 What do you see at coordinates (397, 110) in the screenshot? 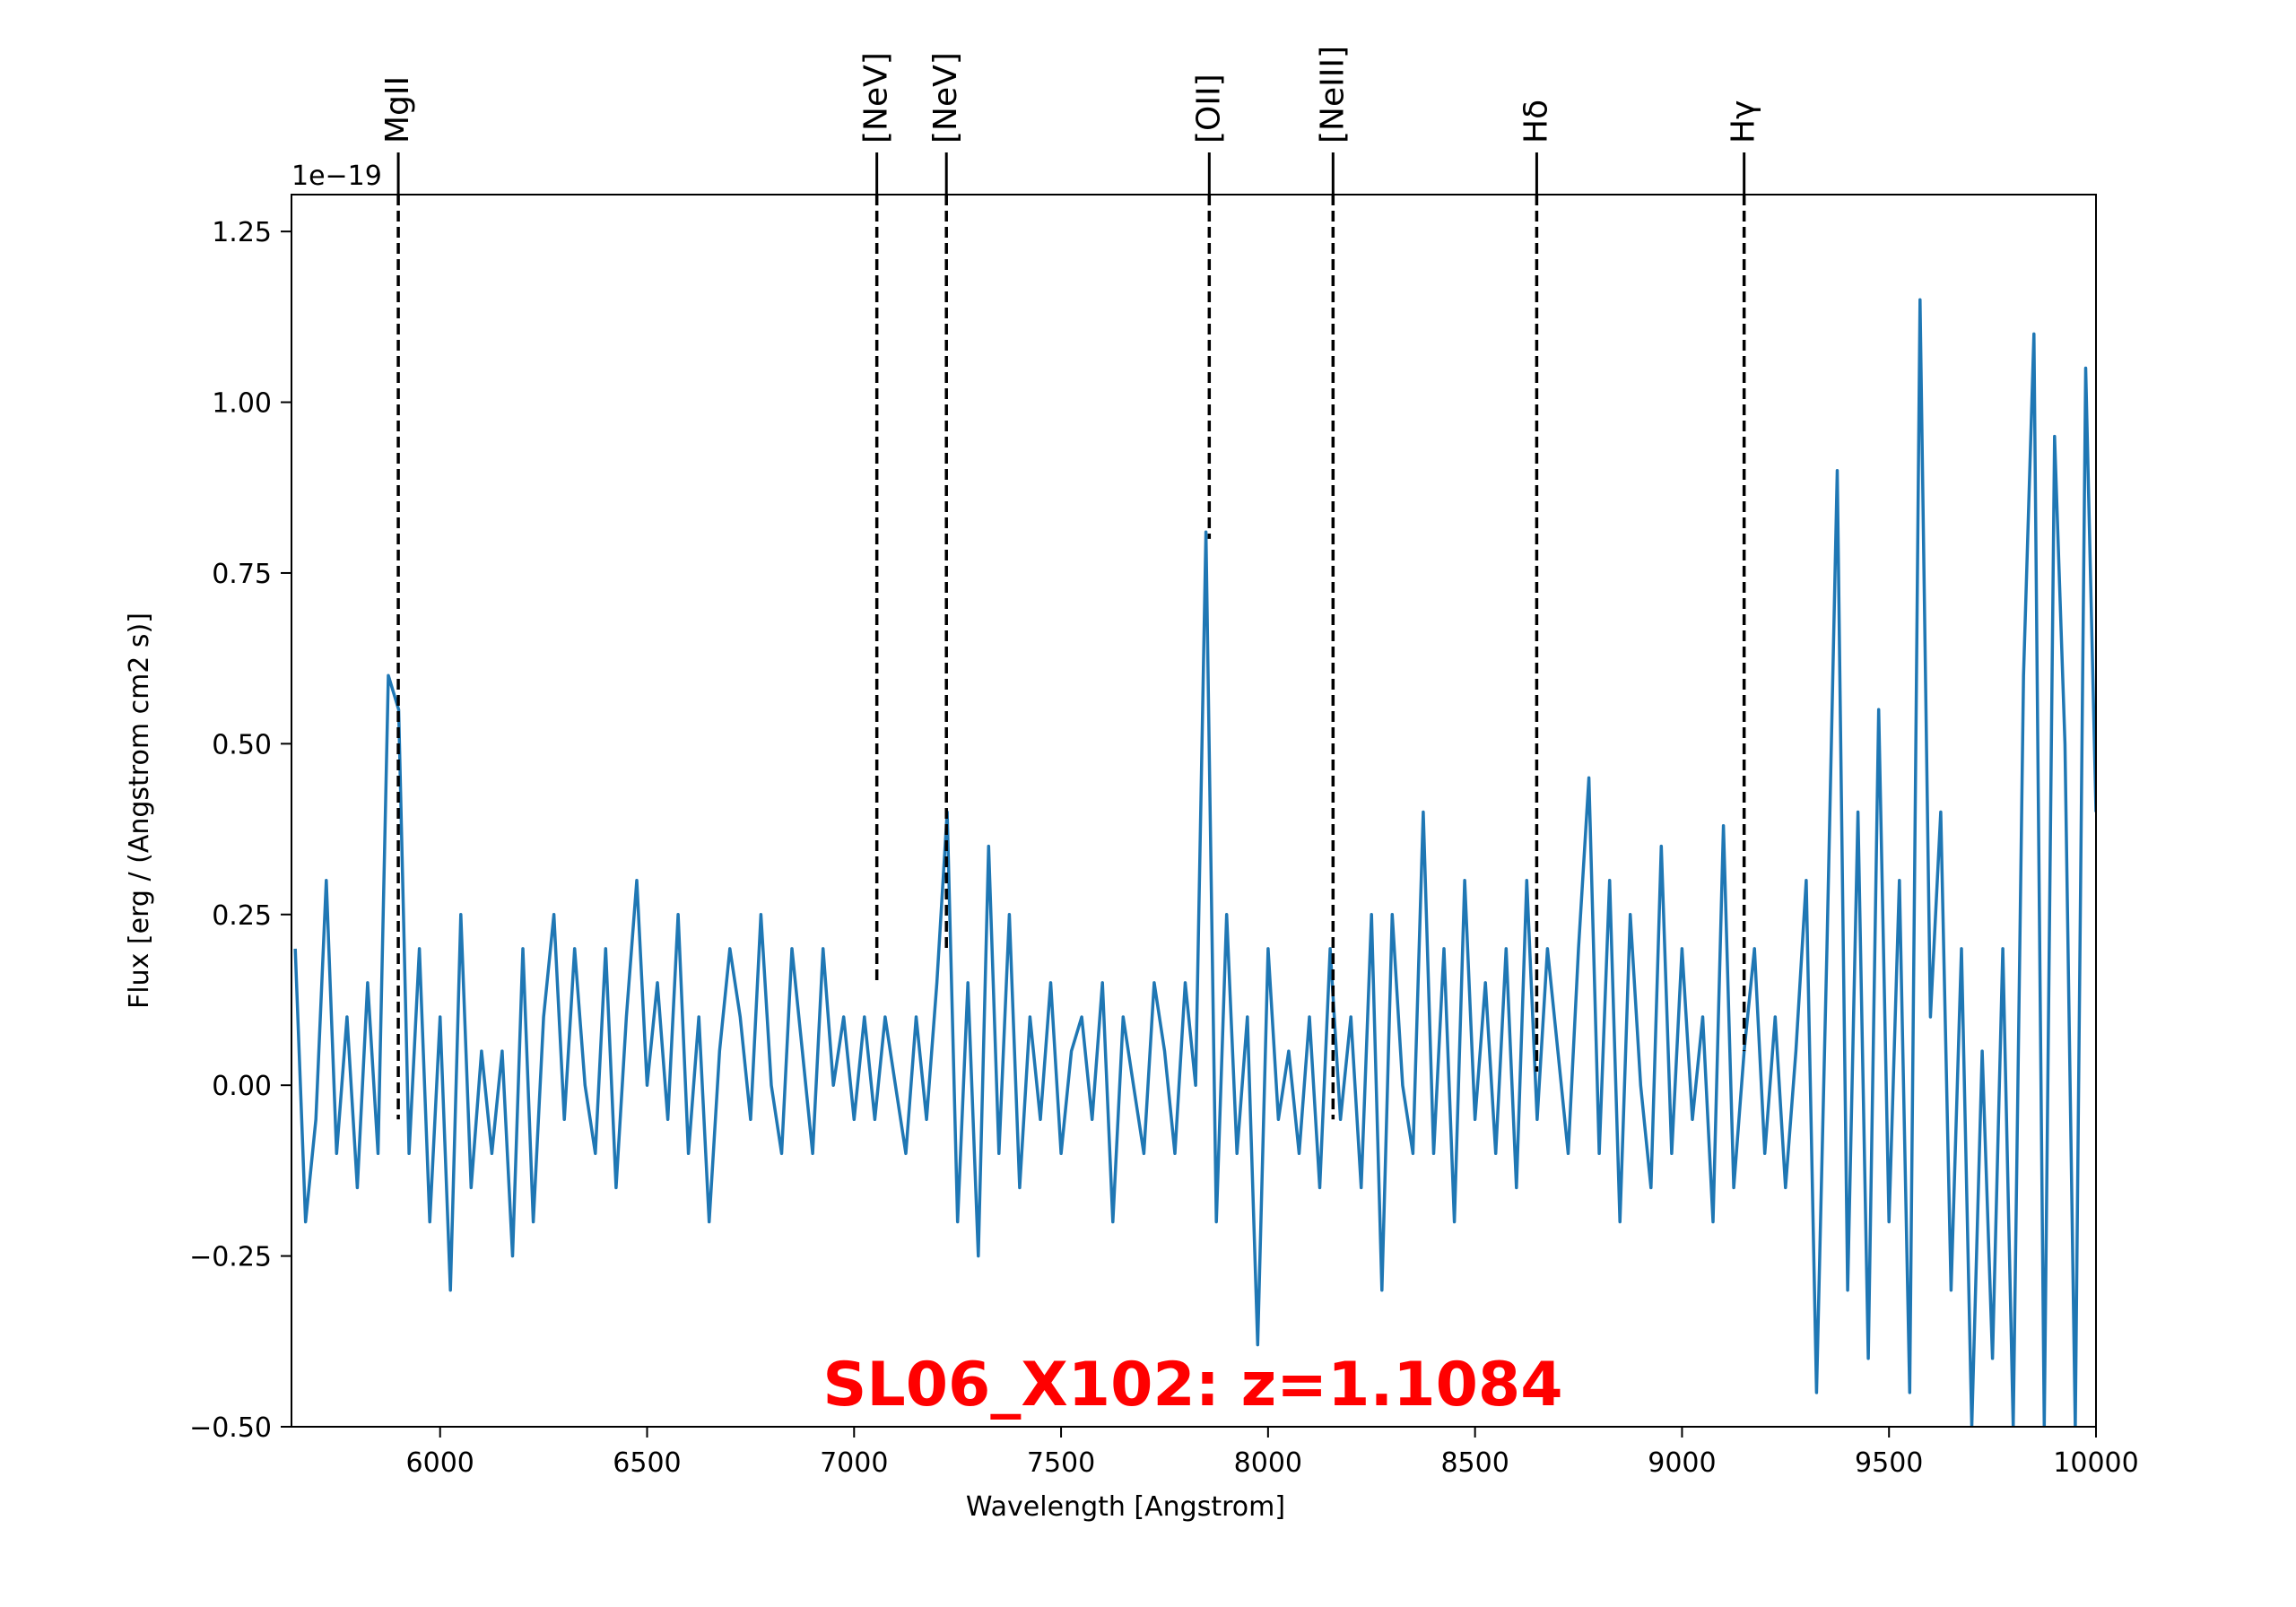
I see `line-label: MgII` at bounding box center [397, 110].